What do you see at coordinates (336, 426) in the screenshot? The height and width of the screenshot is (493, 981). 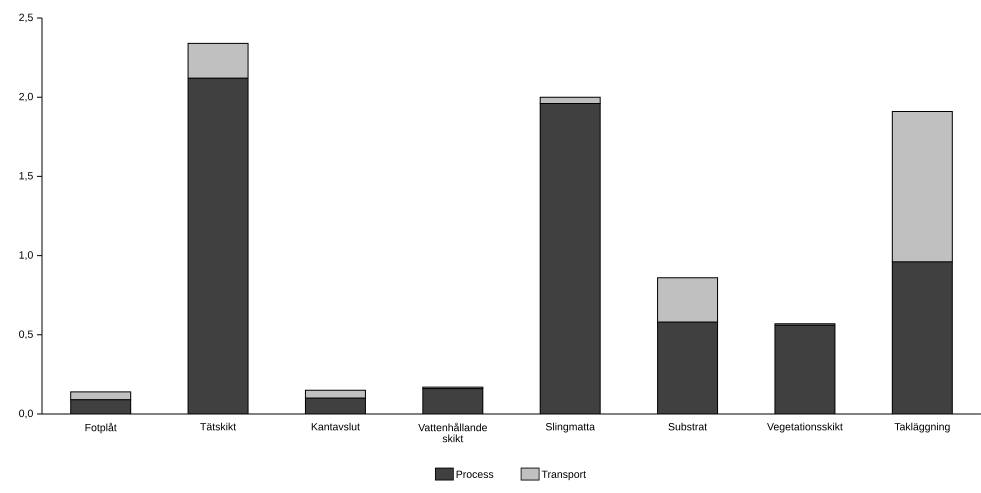 I see `x-tick-label: Kantavslut` at bounding box center [336, 426].